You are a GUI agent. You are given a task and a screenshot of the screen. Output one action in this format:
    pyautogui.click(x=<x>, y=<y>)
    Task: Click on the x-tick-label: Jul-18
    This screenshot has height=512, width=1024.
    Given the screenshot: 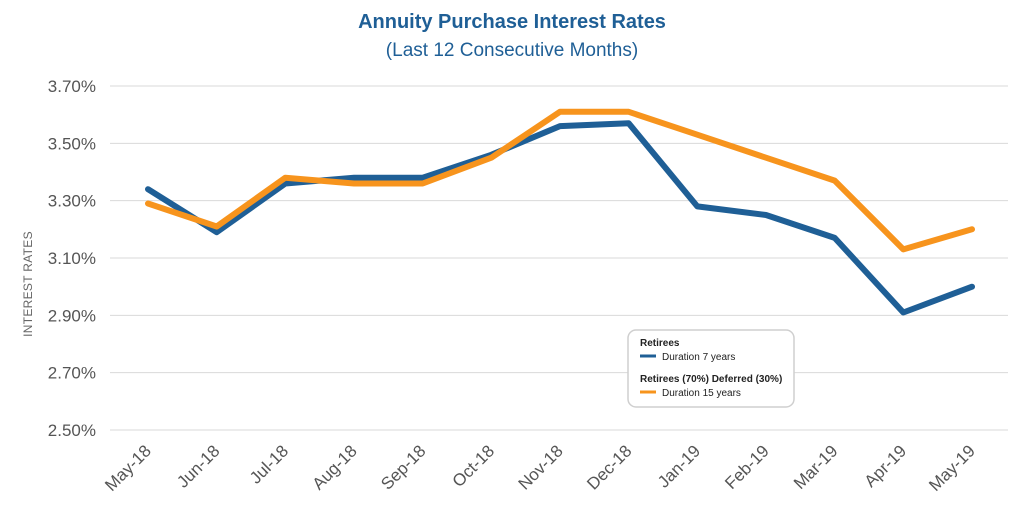 What is the action you would take?
    pyautogui.click(x=269, y=464)
    